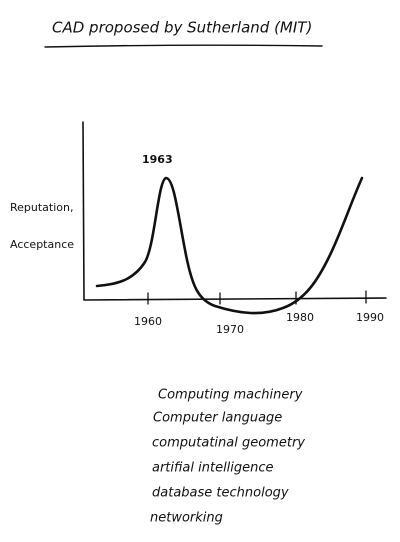 The height and width of the screenshot is (542, 400). I want to click on list-item: Computing machinery, so click(230, 395).